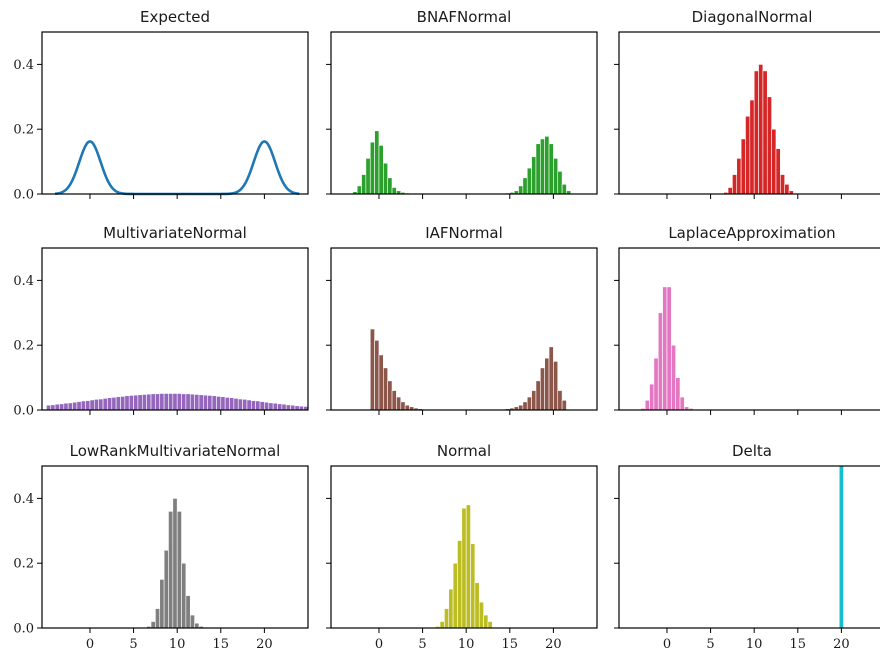 The image size is (880, 658). What do you see at coordinates (754, 644) in the screenshot?
I see `delta-x-tick-label: 10` at bounding box center [754, 644].